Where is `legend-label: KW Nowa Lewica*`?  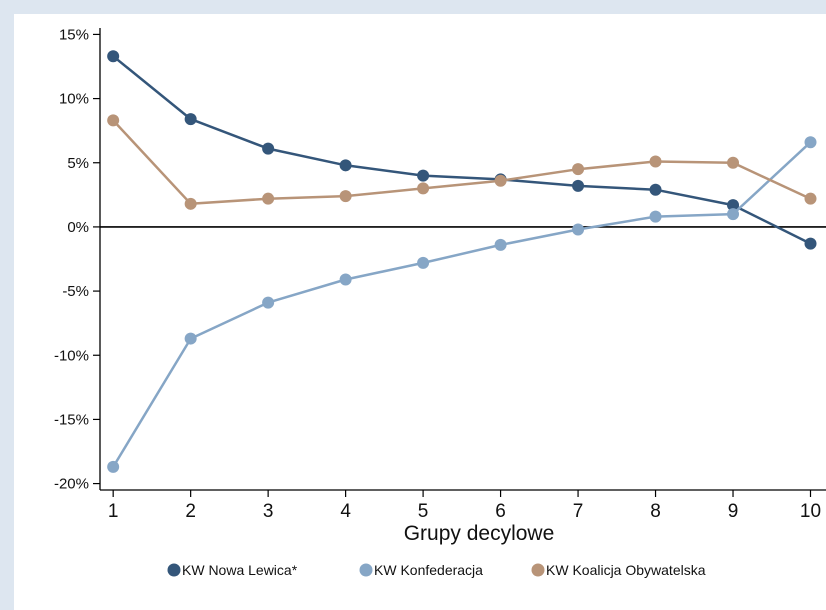
legend-label: KW Nowa Lewica* is located at coordinates (240, 570).